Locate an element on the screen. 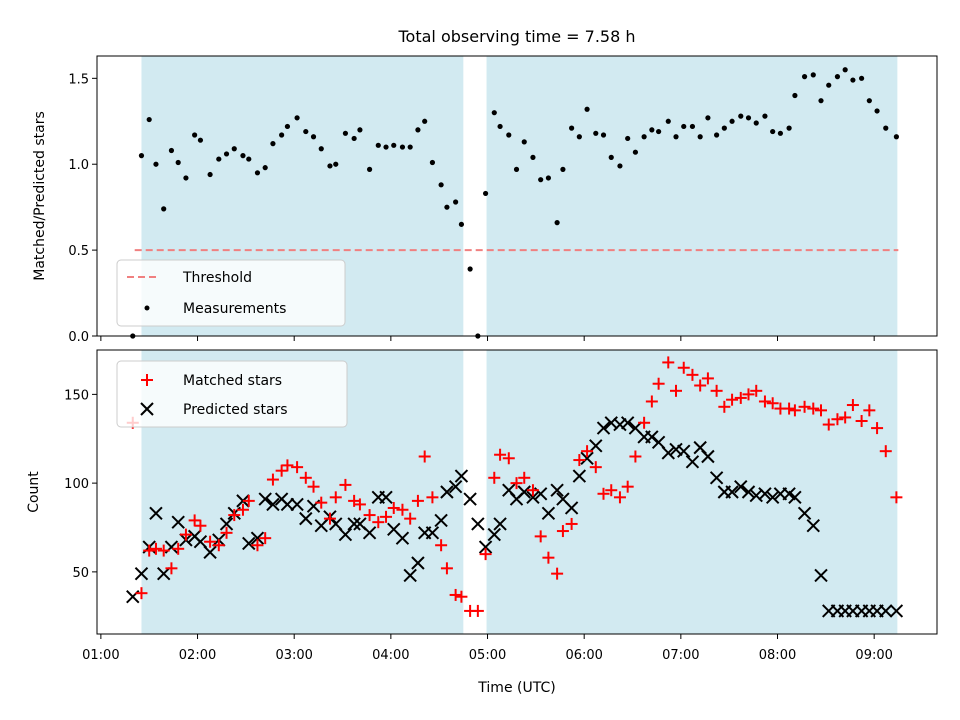 This screenshot has height=720, width=960. y-tick-label: 50 is located at coordinates (80, 573).